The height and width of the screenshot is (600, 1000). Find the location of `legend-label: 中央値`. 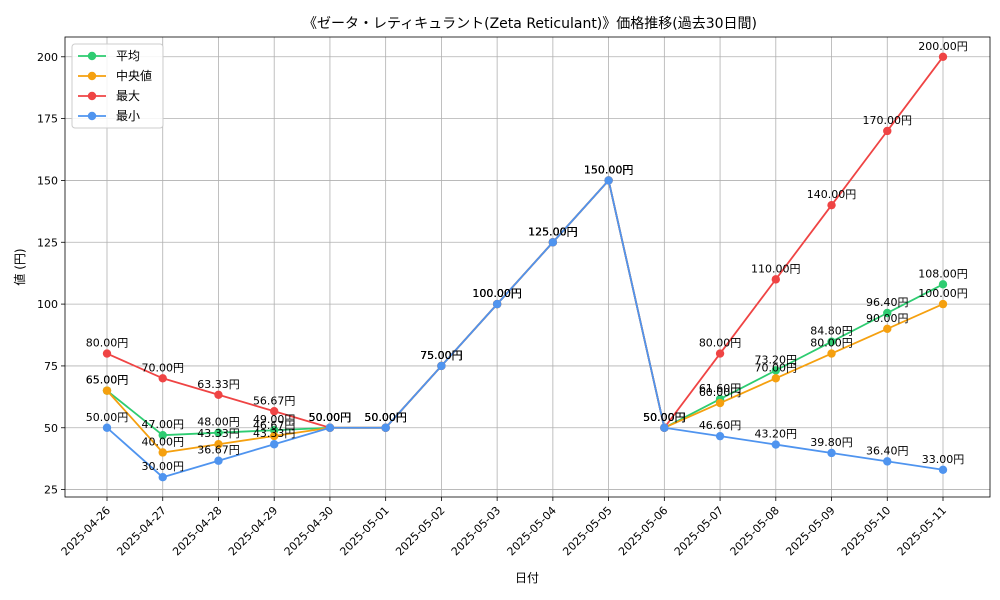

legend-label: 中央値 is located at coordinates (134, 75).